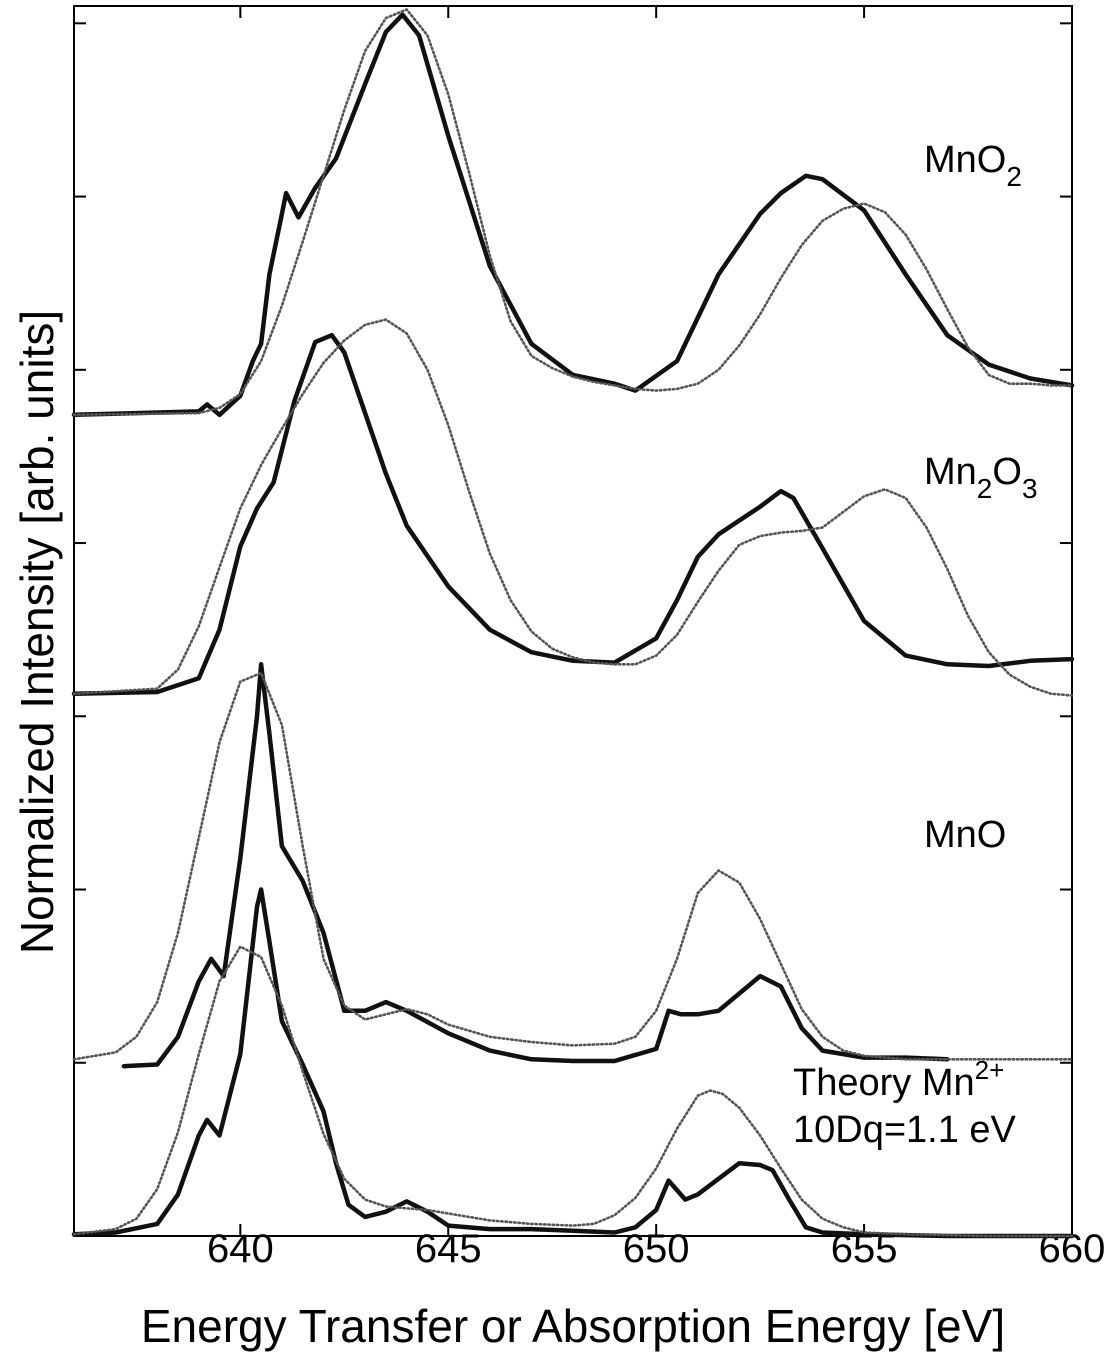 This screenshot has width=1118, height=1357. I want to click on x-tick-label: 645, so click(448, 1249).